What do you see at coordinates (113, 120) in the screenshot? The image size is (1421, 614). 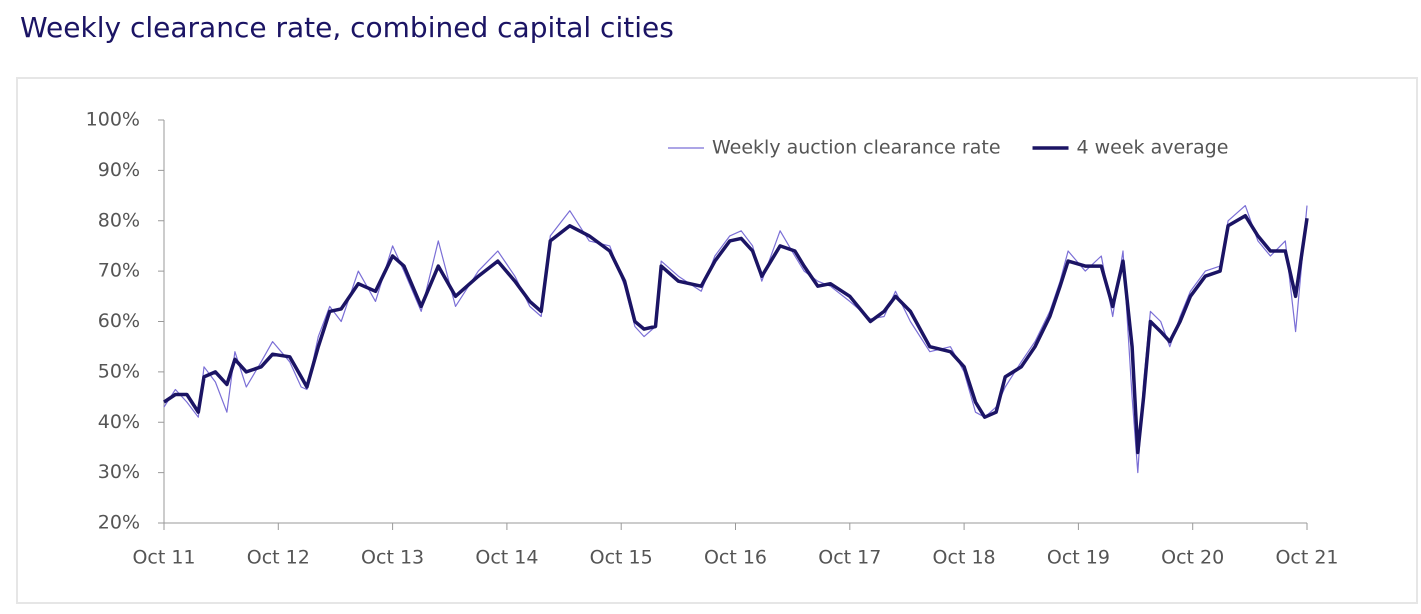 I see `y-tick-label: 100%` at bounding box center [113, 120].